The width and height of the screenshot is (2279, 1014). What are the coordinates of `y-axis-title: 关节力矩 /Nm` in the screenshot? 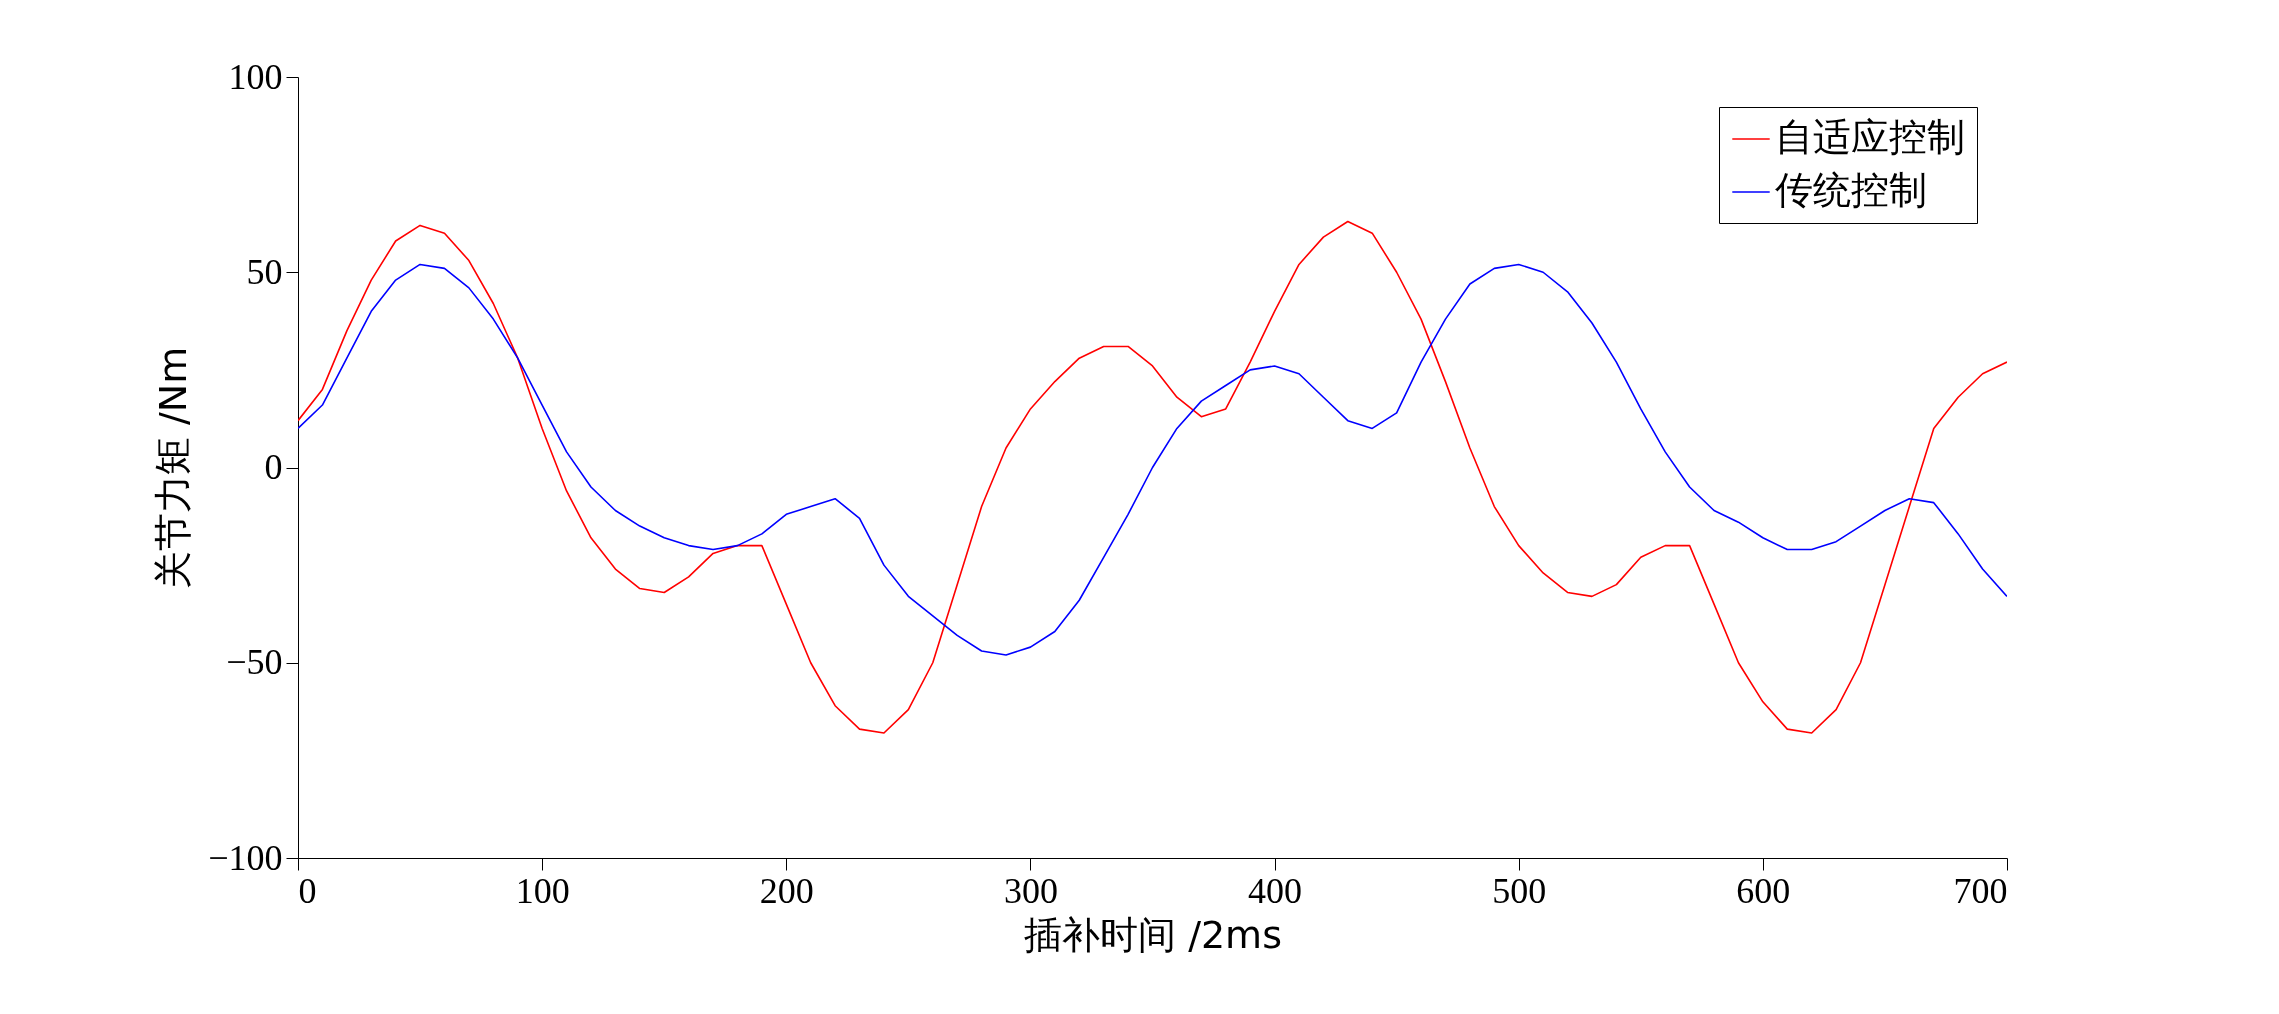 It's located at (173, 468).